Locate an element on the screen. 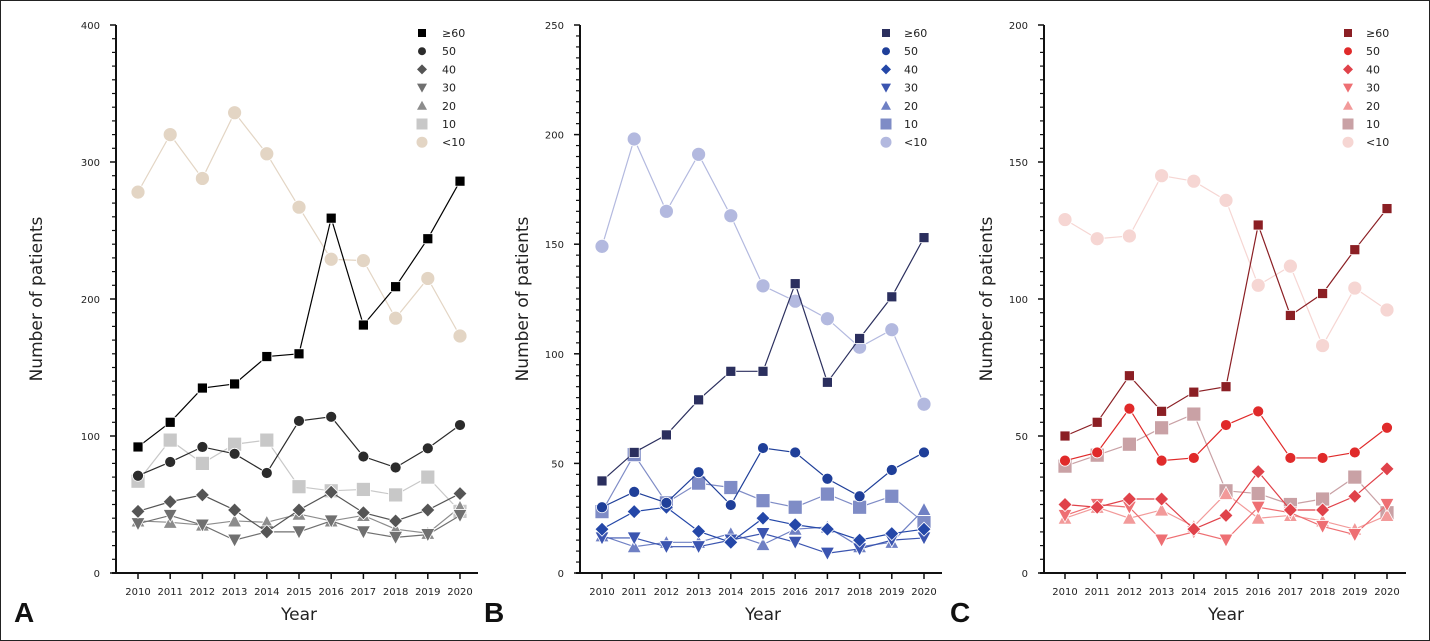 Image resolution: width=1430 pixels, height=641 pixels. legend-label: 50 is located at coordinates (449, 51).